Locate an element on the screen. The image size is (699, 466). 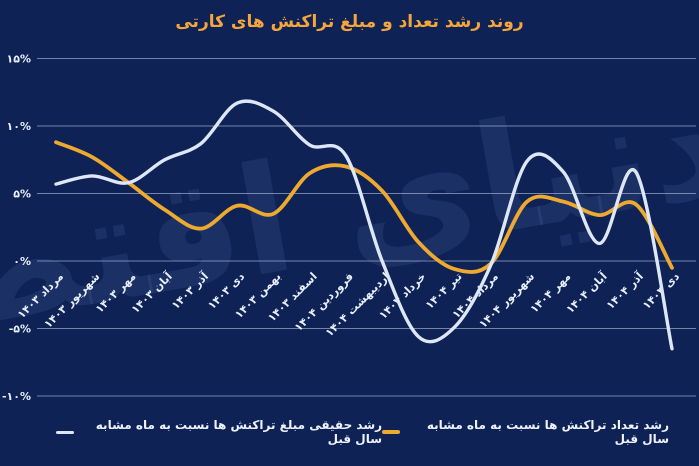
chart-title: روند رشد تعداد و مبلغ تراکنش های کارتی is located at coordinates (349, 22).